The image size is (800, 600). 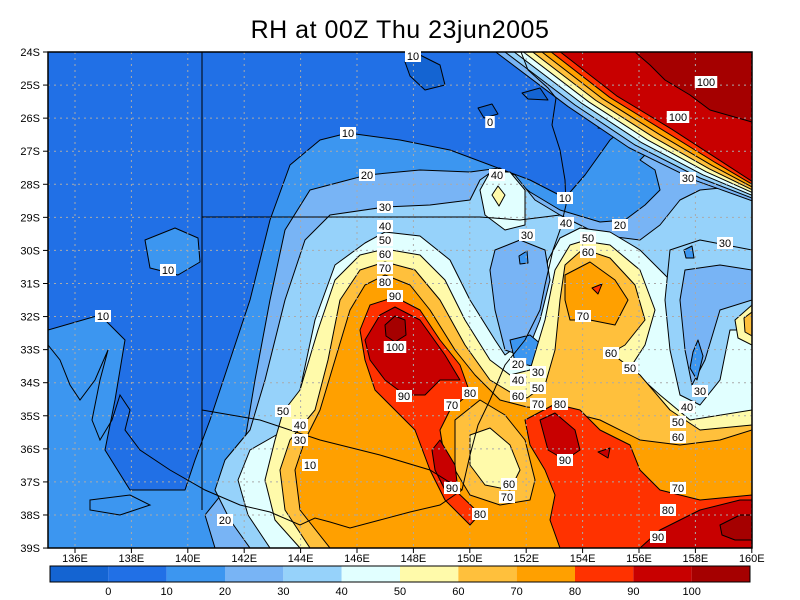 I want to click on lon-label: 160E, so click(x=752, y=559).